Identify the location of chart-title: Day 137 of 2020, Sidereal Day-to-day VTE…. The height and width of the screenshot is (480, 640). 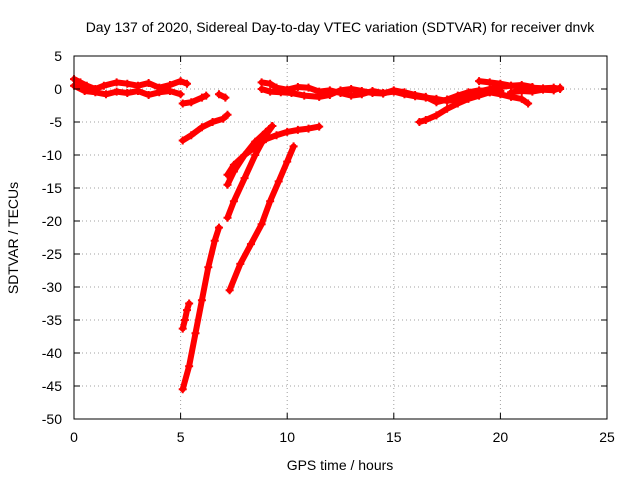
(341, 27).